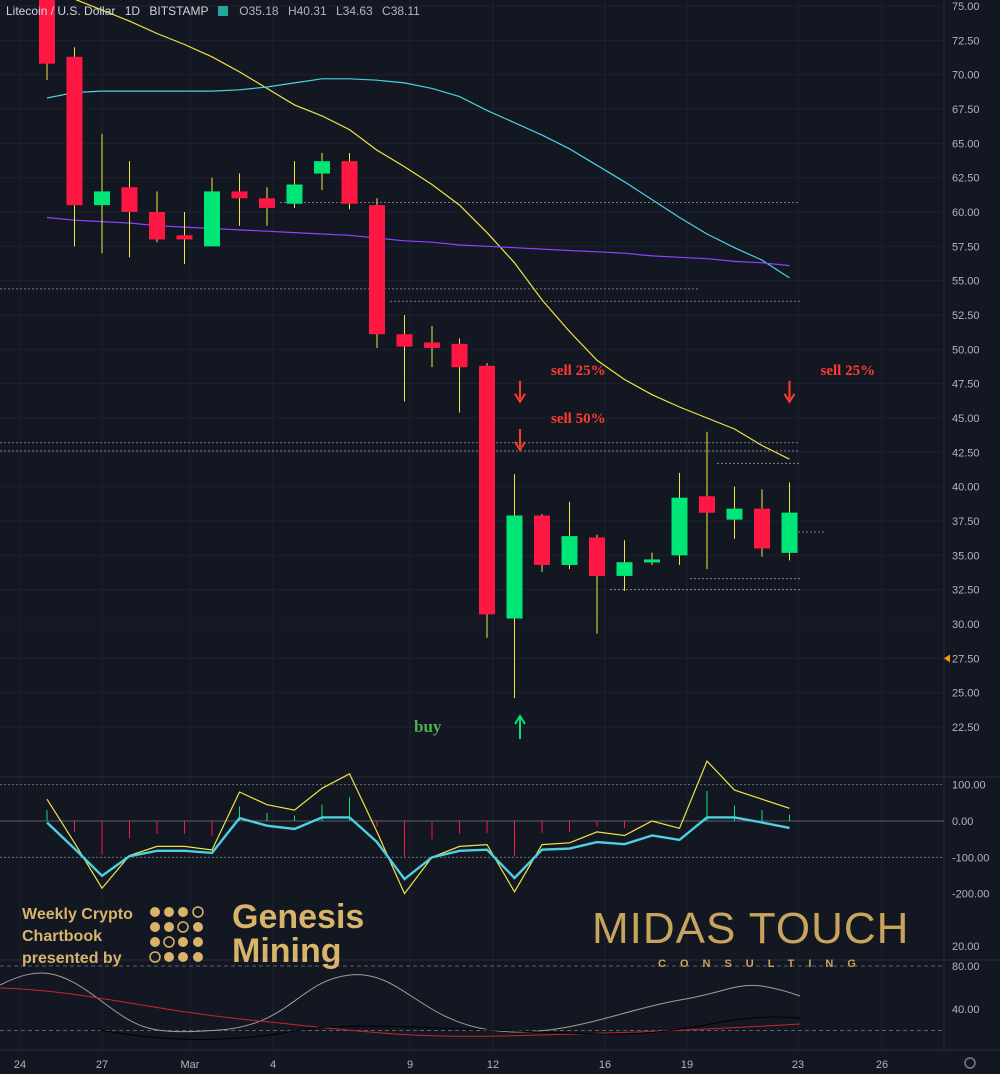 This screenshot has height=1074, width=1000. I want to click on time-tick-label: 23, so click(798, 1065).